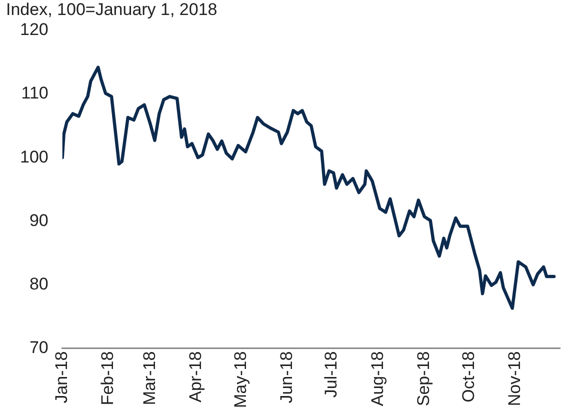 The height and width of the screenshot is (415, 562). I want to click on x-tick-label: Jul-18, so click(331, 374).